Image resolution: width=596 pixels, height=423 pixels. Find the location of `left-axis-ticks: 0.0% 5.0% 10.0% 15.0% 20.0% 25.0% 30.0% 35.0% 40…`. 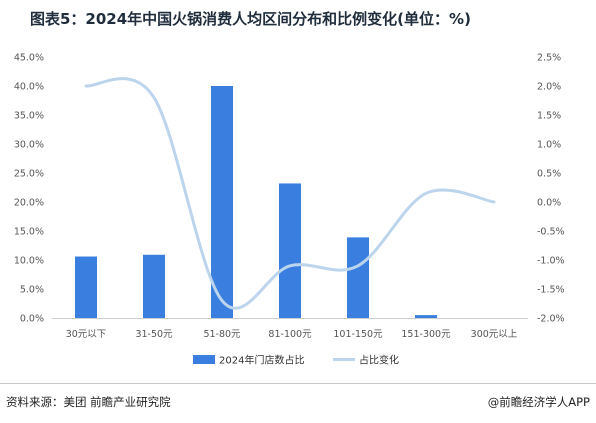

left-axis-ticks: 0.0% 5.0% 10.0% 15.0% 20.0% 25.0% 30.0% 35.0% 40… is located at coordinates (29, 189).